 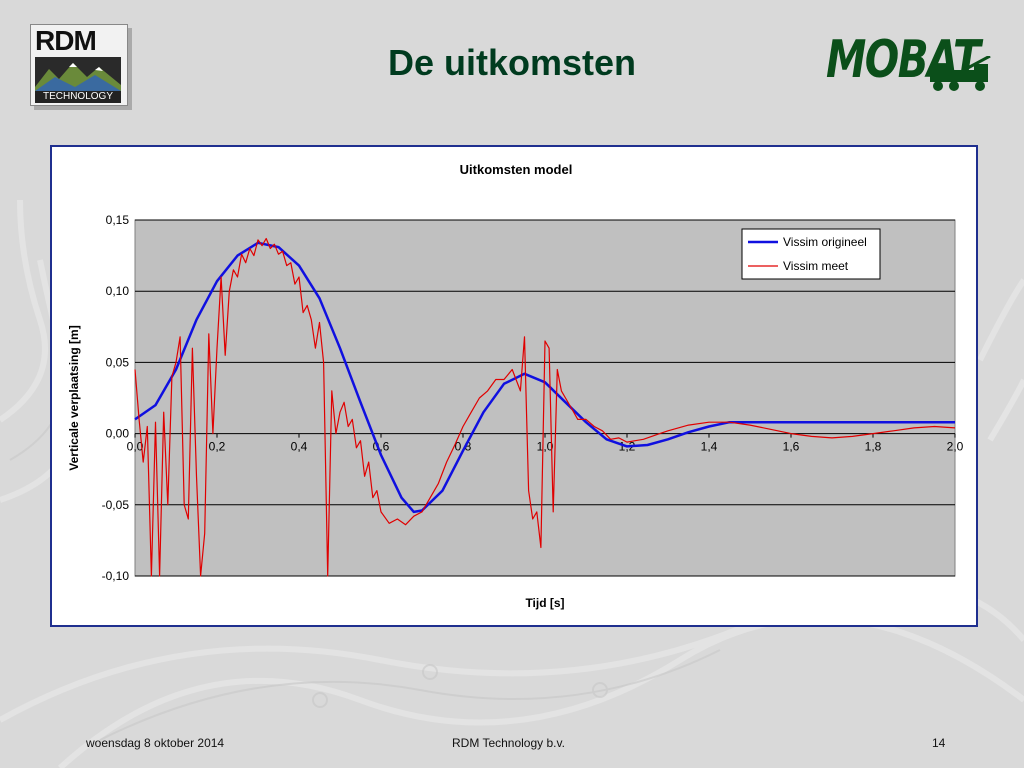 I want to click on y-axis-label: Verticale verplaatsing [m], so click(x=74, y=397).